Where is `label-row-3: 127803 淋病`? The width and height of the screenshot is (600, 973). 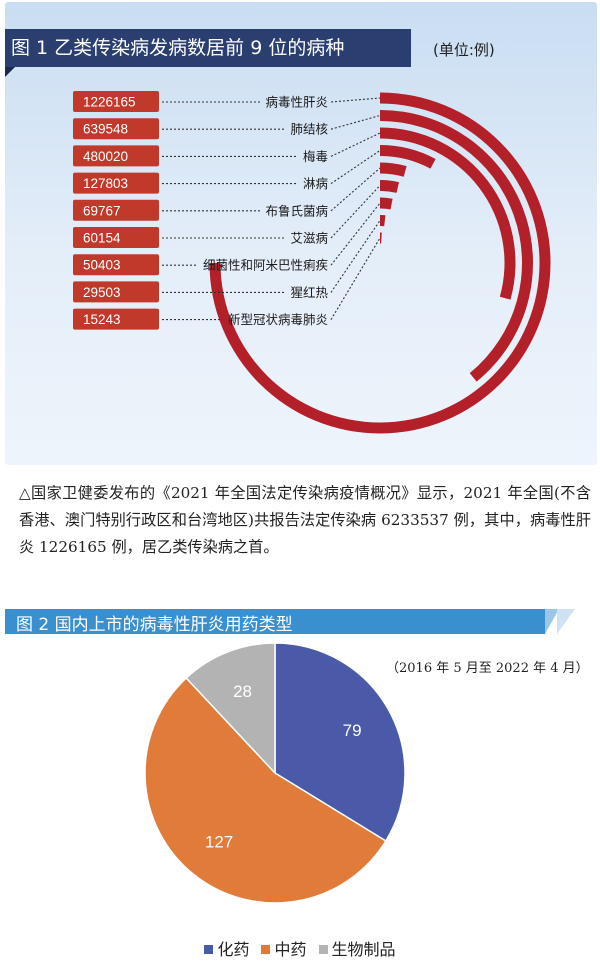
label-row-3: 127803 淋病 is located at coordinates (227, 172).